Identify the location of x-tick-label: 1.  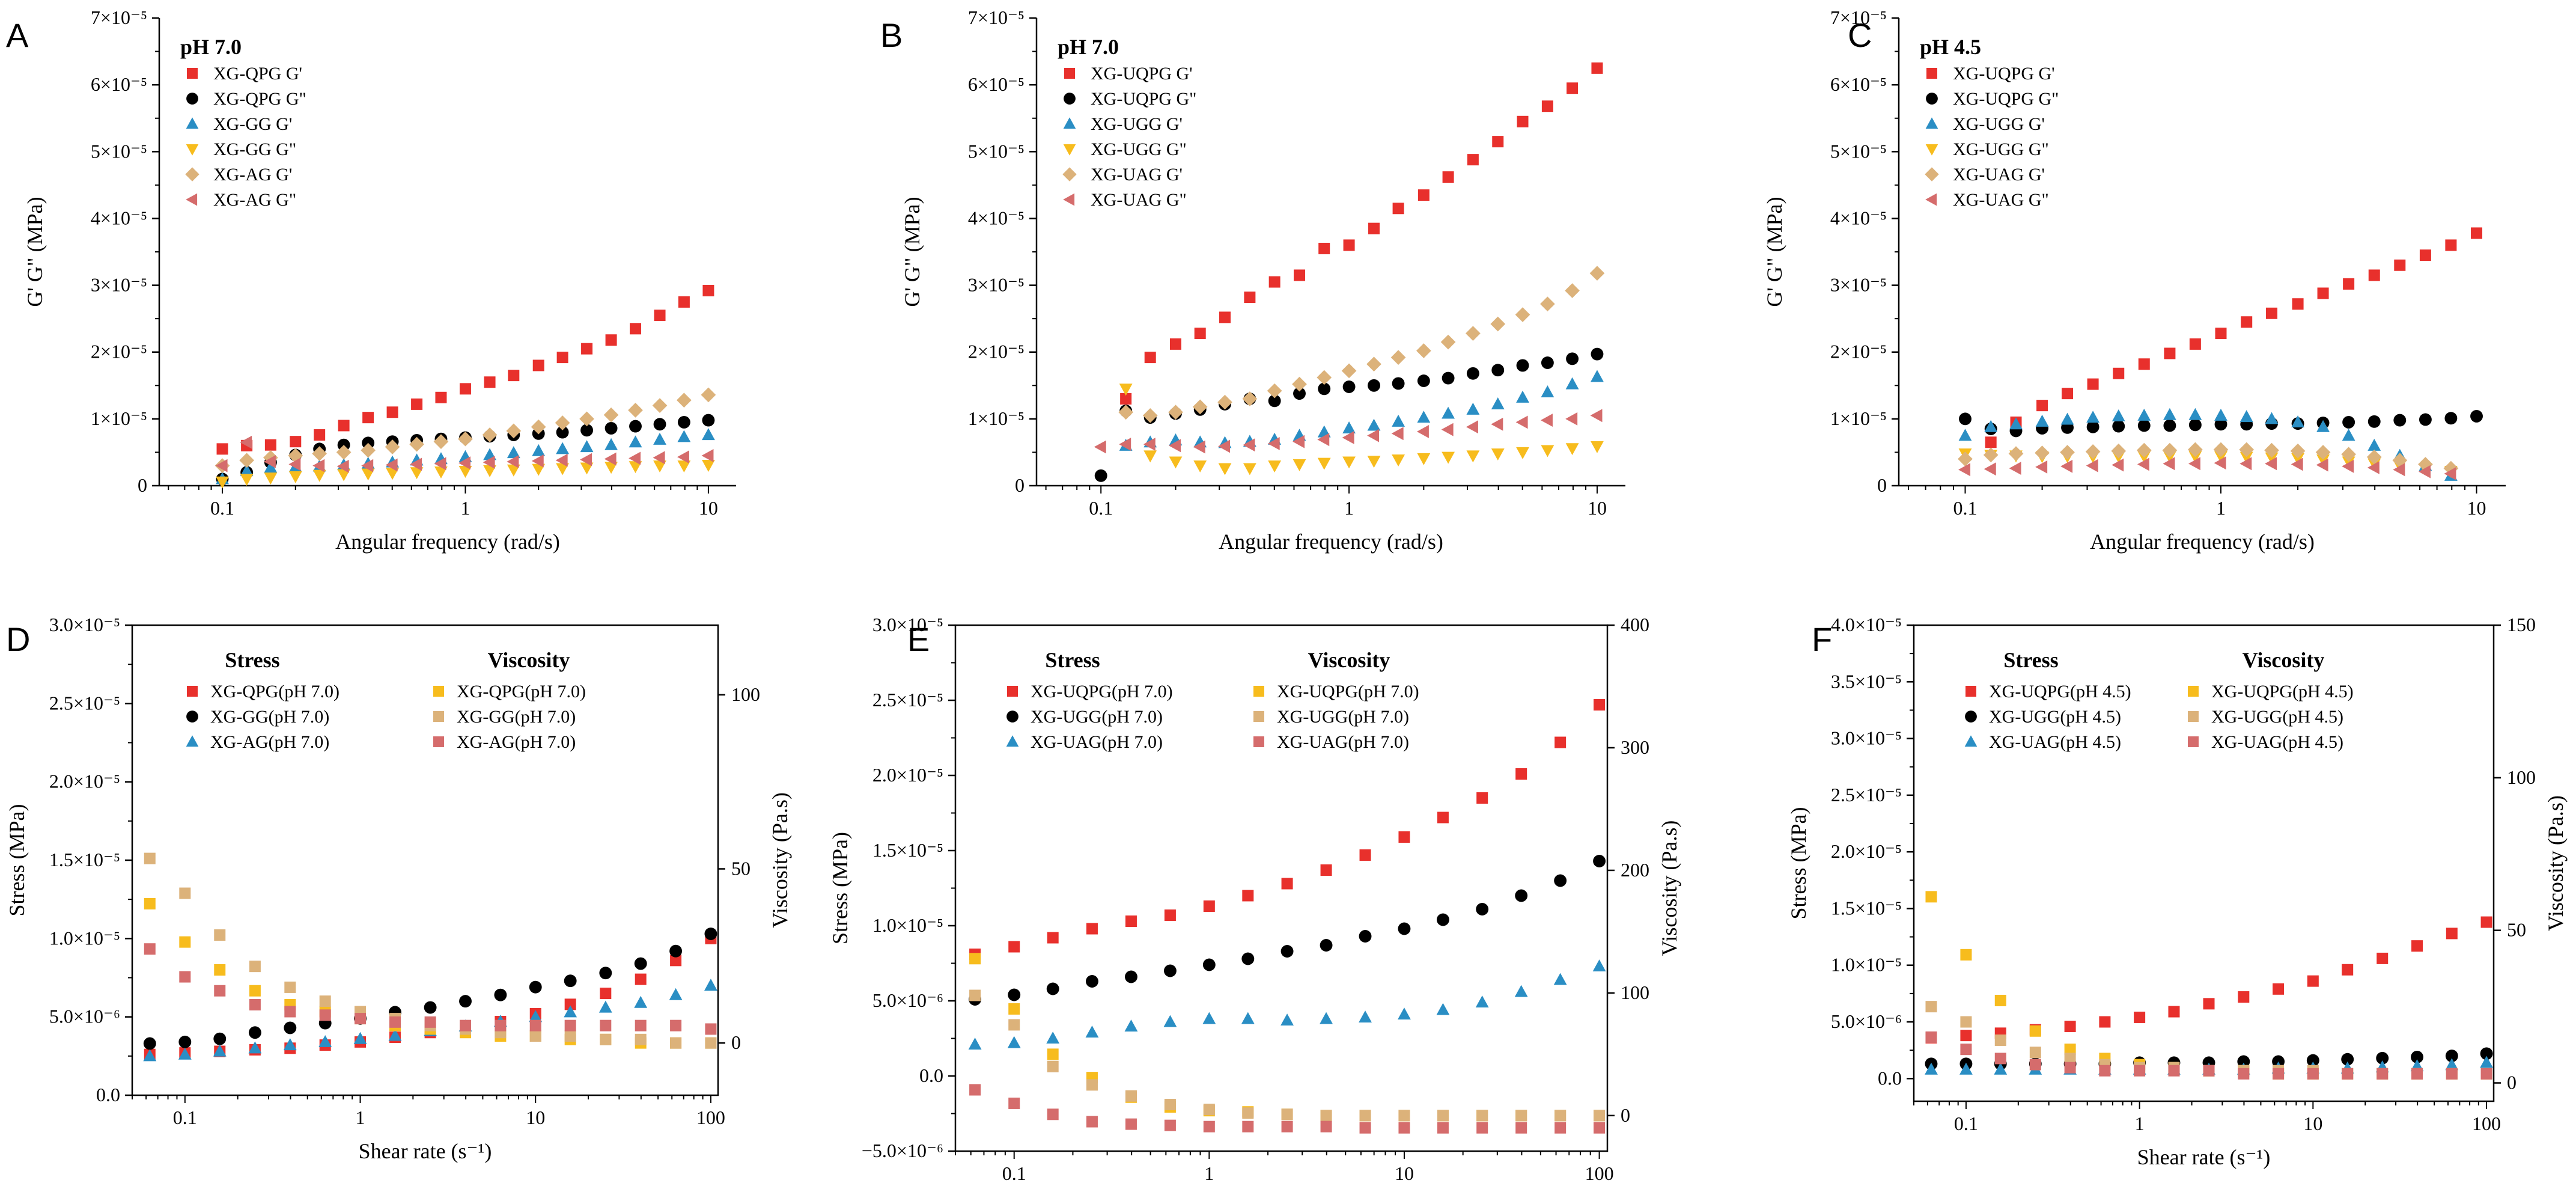
(360, 1117).